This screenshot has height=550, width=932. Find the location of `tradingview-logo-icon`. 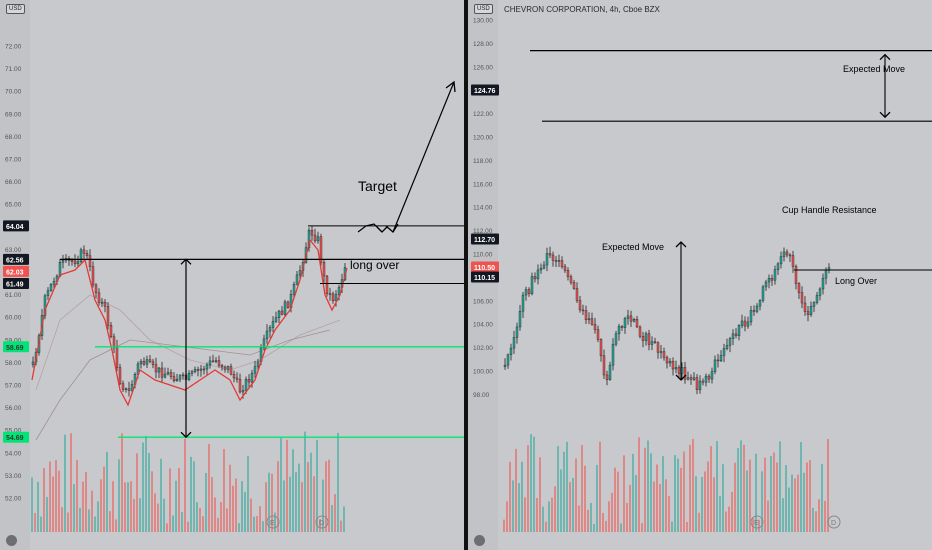

tradingview-logo-icon is located at coordinates (11, 540).